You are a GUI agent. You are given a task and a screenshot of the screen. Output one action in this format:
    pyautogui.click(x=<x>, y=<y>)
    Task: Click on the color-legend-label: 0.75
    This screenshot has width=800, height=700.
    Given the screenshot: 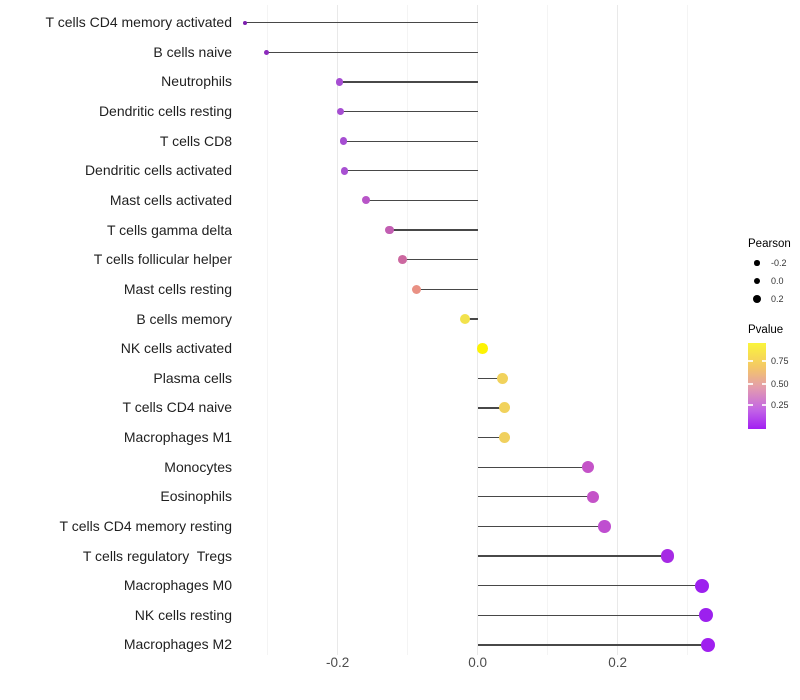 What is the action you would take?
    pyautogui.click(x=780, y=361)
    